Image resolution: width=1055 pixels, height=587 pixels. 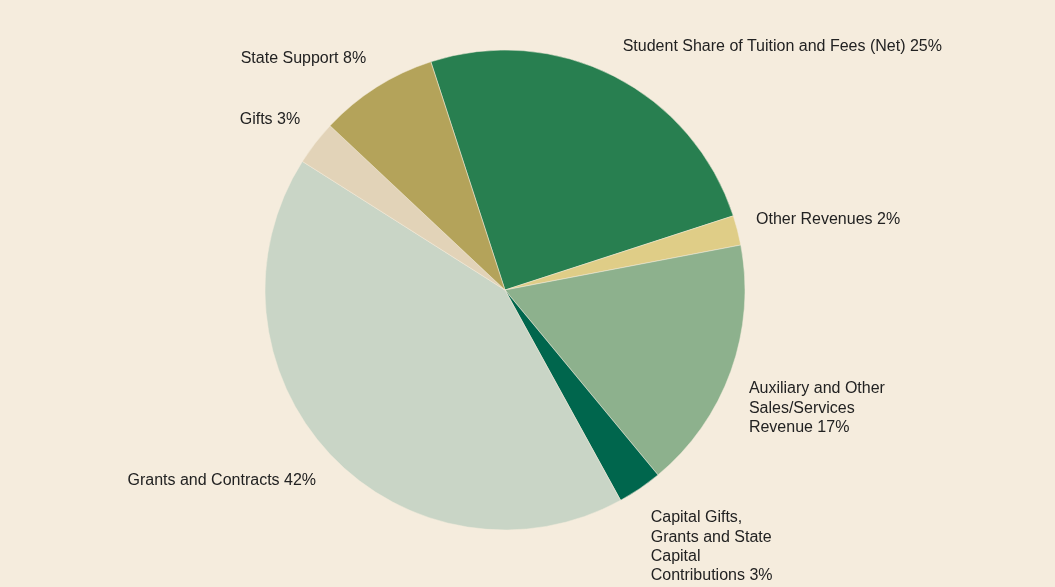 What do you see at coordinates (817, 407) in the screenshot?
I see `slice-label: Auxiliary and Other Sales/Services Revenue 17%` at bounding box center [817, 407].